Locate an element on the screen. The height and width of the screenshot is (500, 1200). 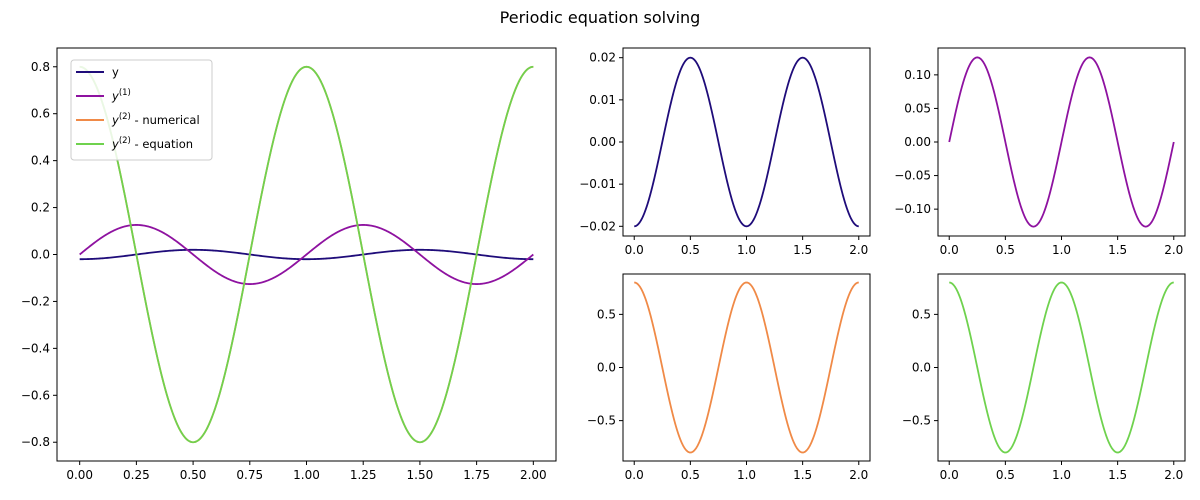
y-tick-label: 0.02 is located at coordinates (602, 58).